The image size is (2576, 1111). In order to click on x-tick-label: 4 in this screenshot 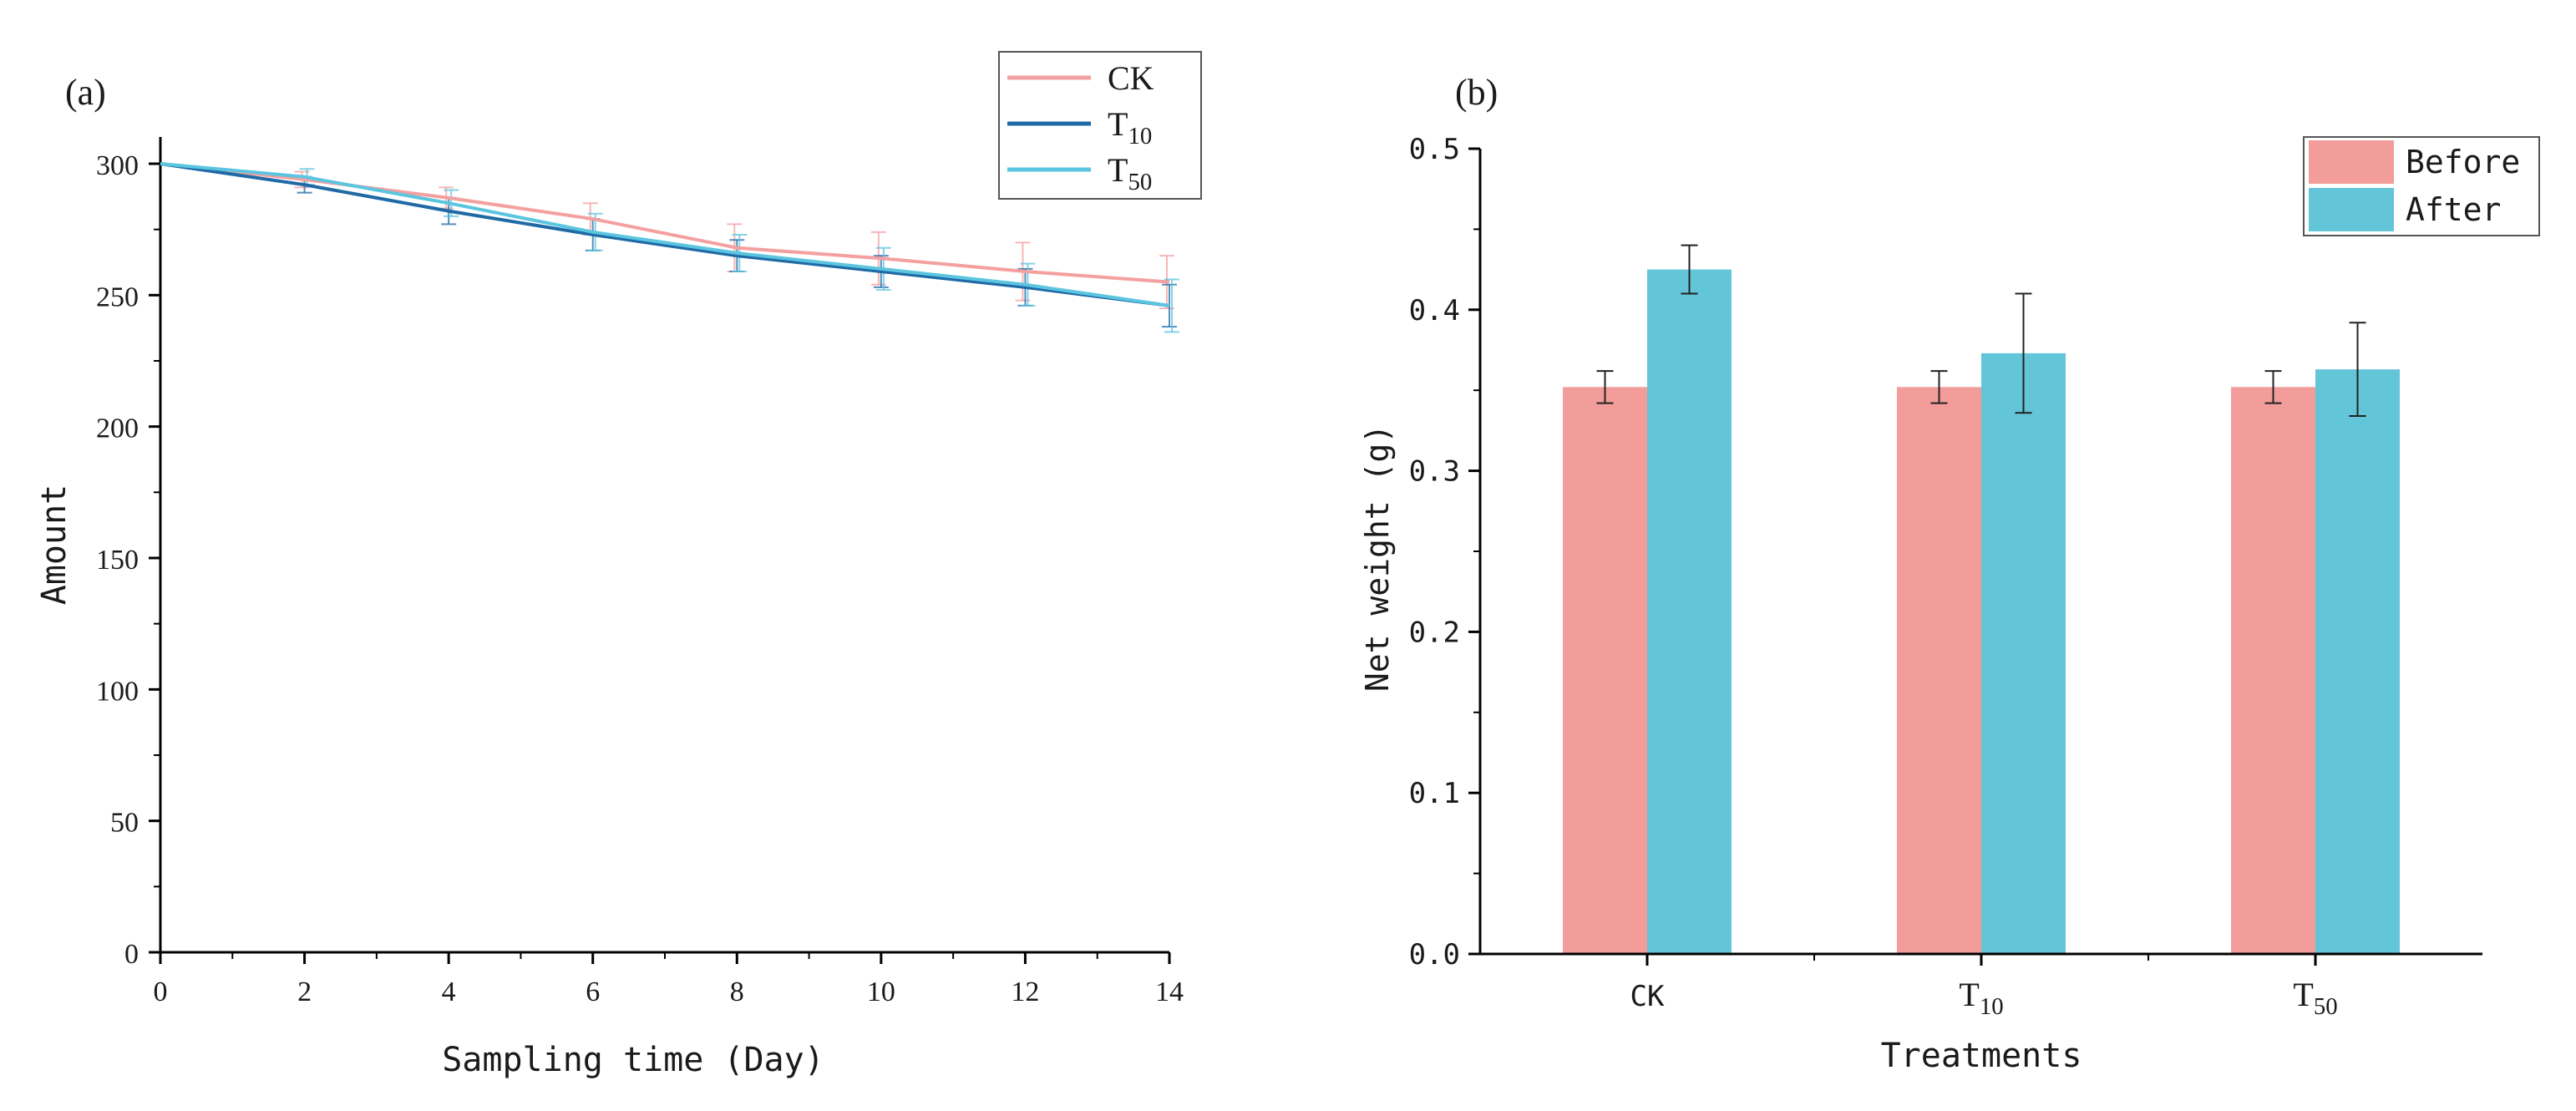, I will do `click(449, 992)`.